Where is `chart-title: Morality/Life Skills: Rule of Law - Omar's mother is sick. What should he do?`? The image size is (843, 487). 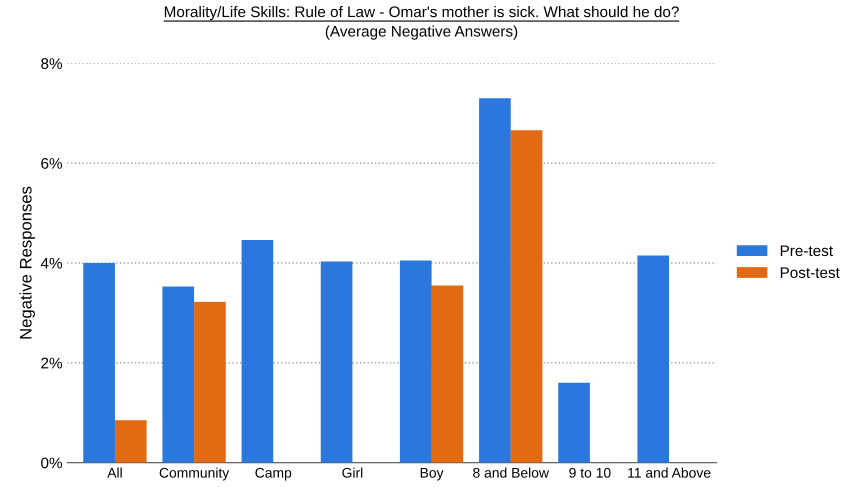
chart-title: Morality/Life Skills: Rule of Law - Omar's mother is sick. What should he do? is located at coordinates (421, 13).